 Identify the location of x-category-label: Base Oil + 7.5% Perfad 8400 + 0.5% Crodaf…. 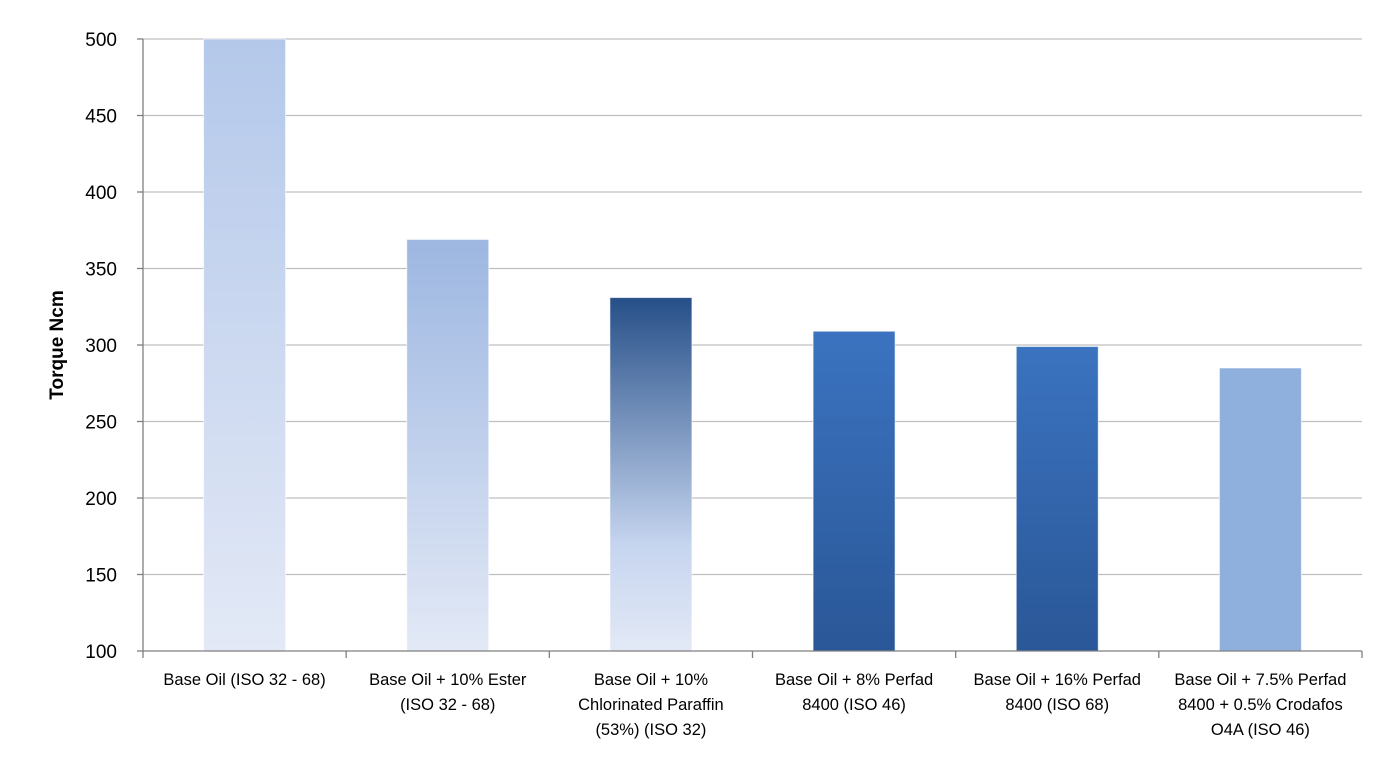
(1260, 705).